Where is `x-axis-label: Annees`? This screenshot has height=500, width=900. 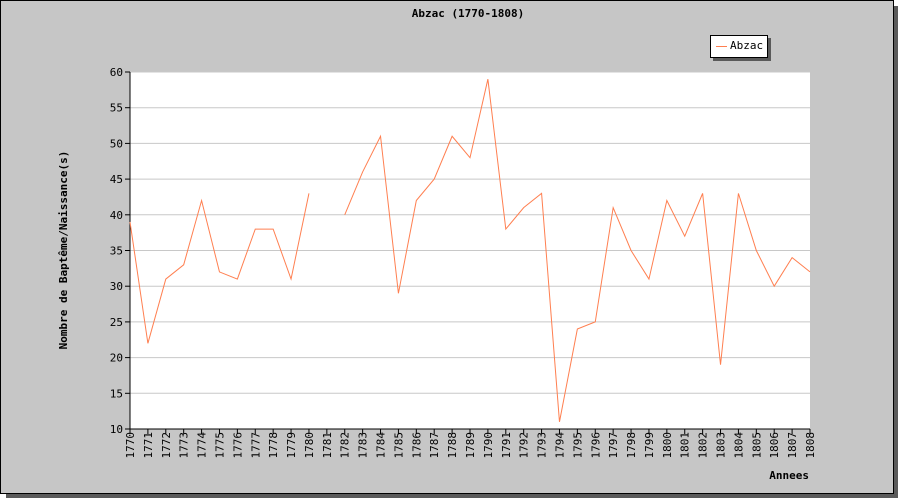 x-axis-label: Annees is located at coordinates (789, 475).